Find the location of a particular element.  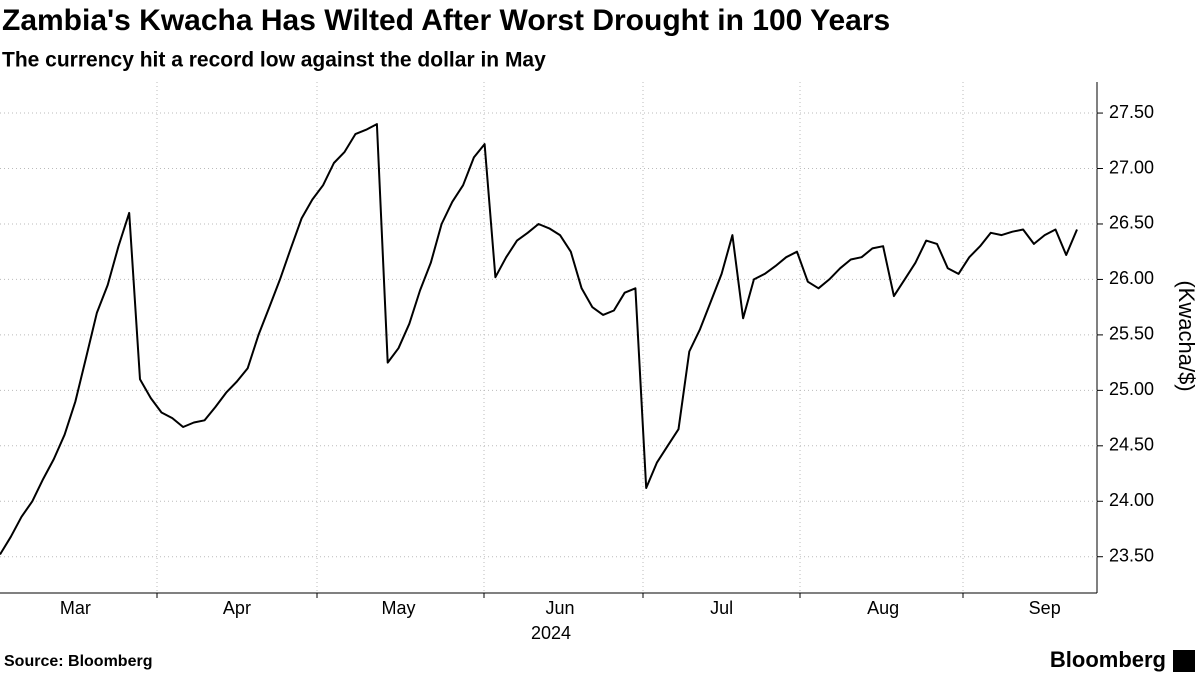

y-tick-label: 26.00 is located at coordinates (1131, 278).